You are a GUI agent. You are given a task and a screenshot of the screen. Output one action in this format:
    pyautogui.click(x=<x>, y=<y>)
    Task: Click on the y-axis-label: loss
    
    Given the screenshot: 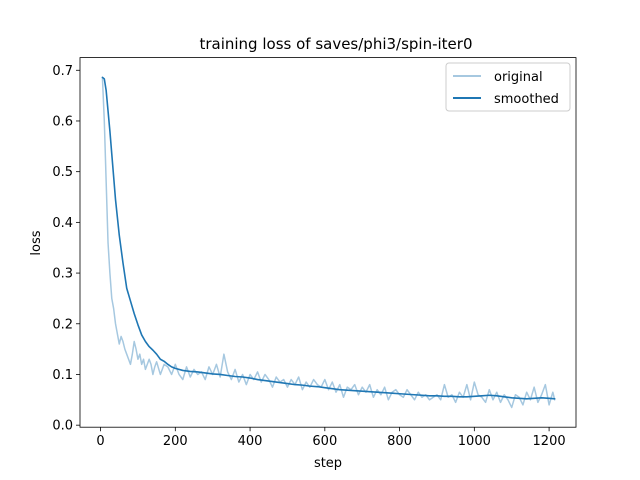 What is the action you would take?
    pyautogui.click(x=36, y=242)
    